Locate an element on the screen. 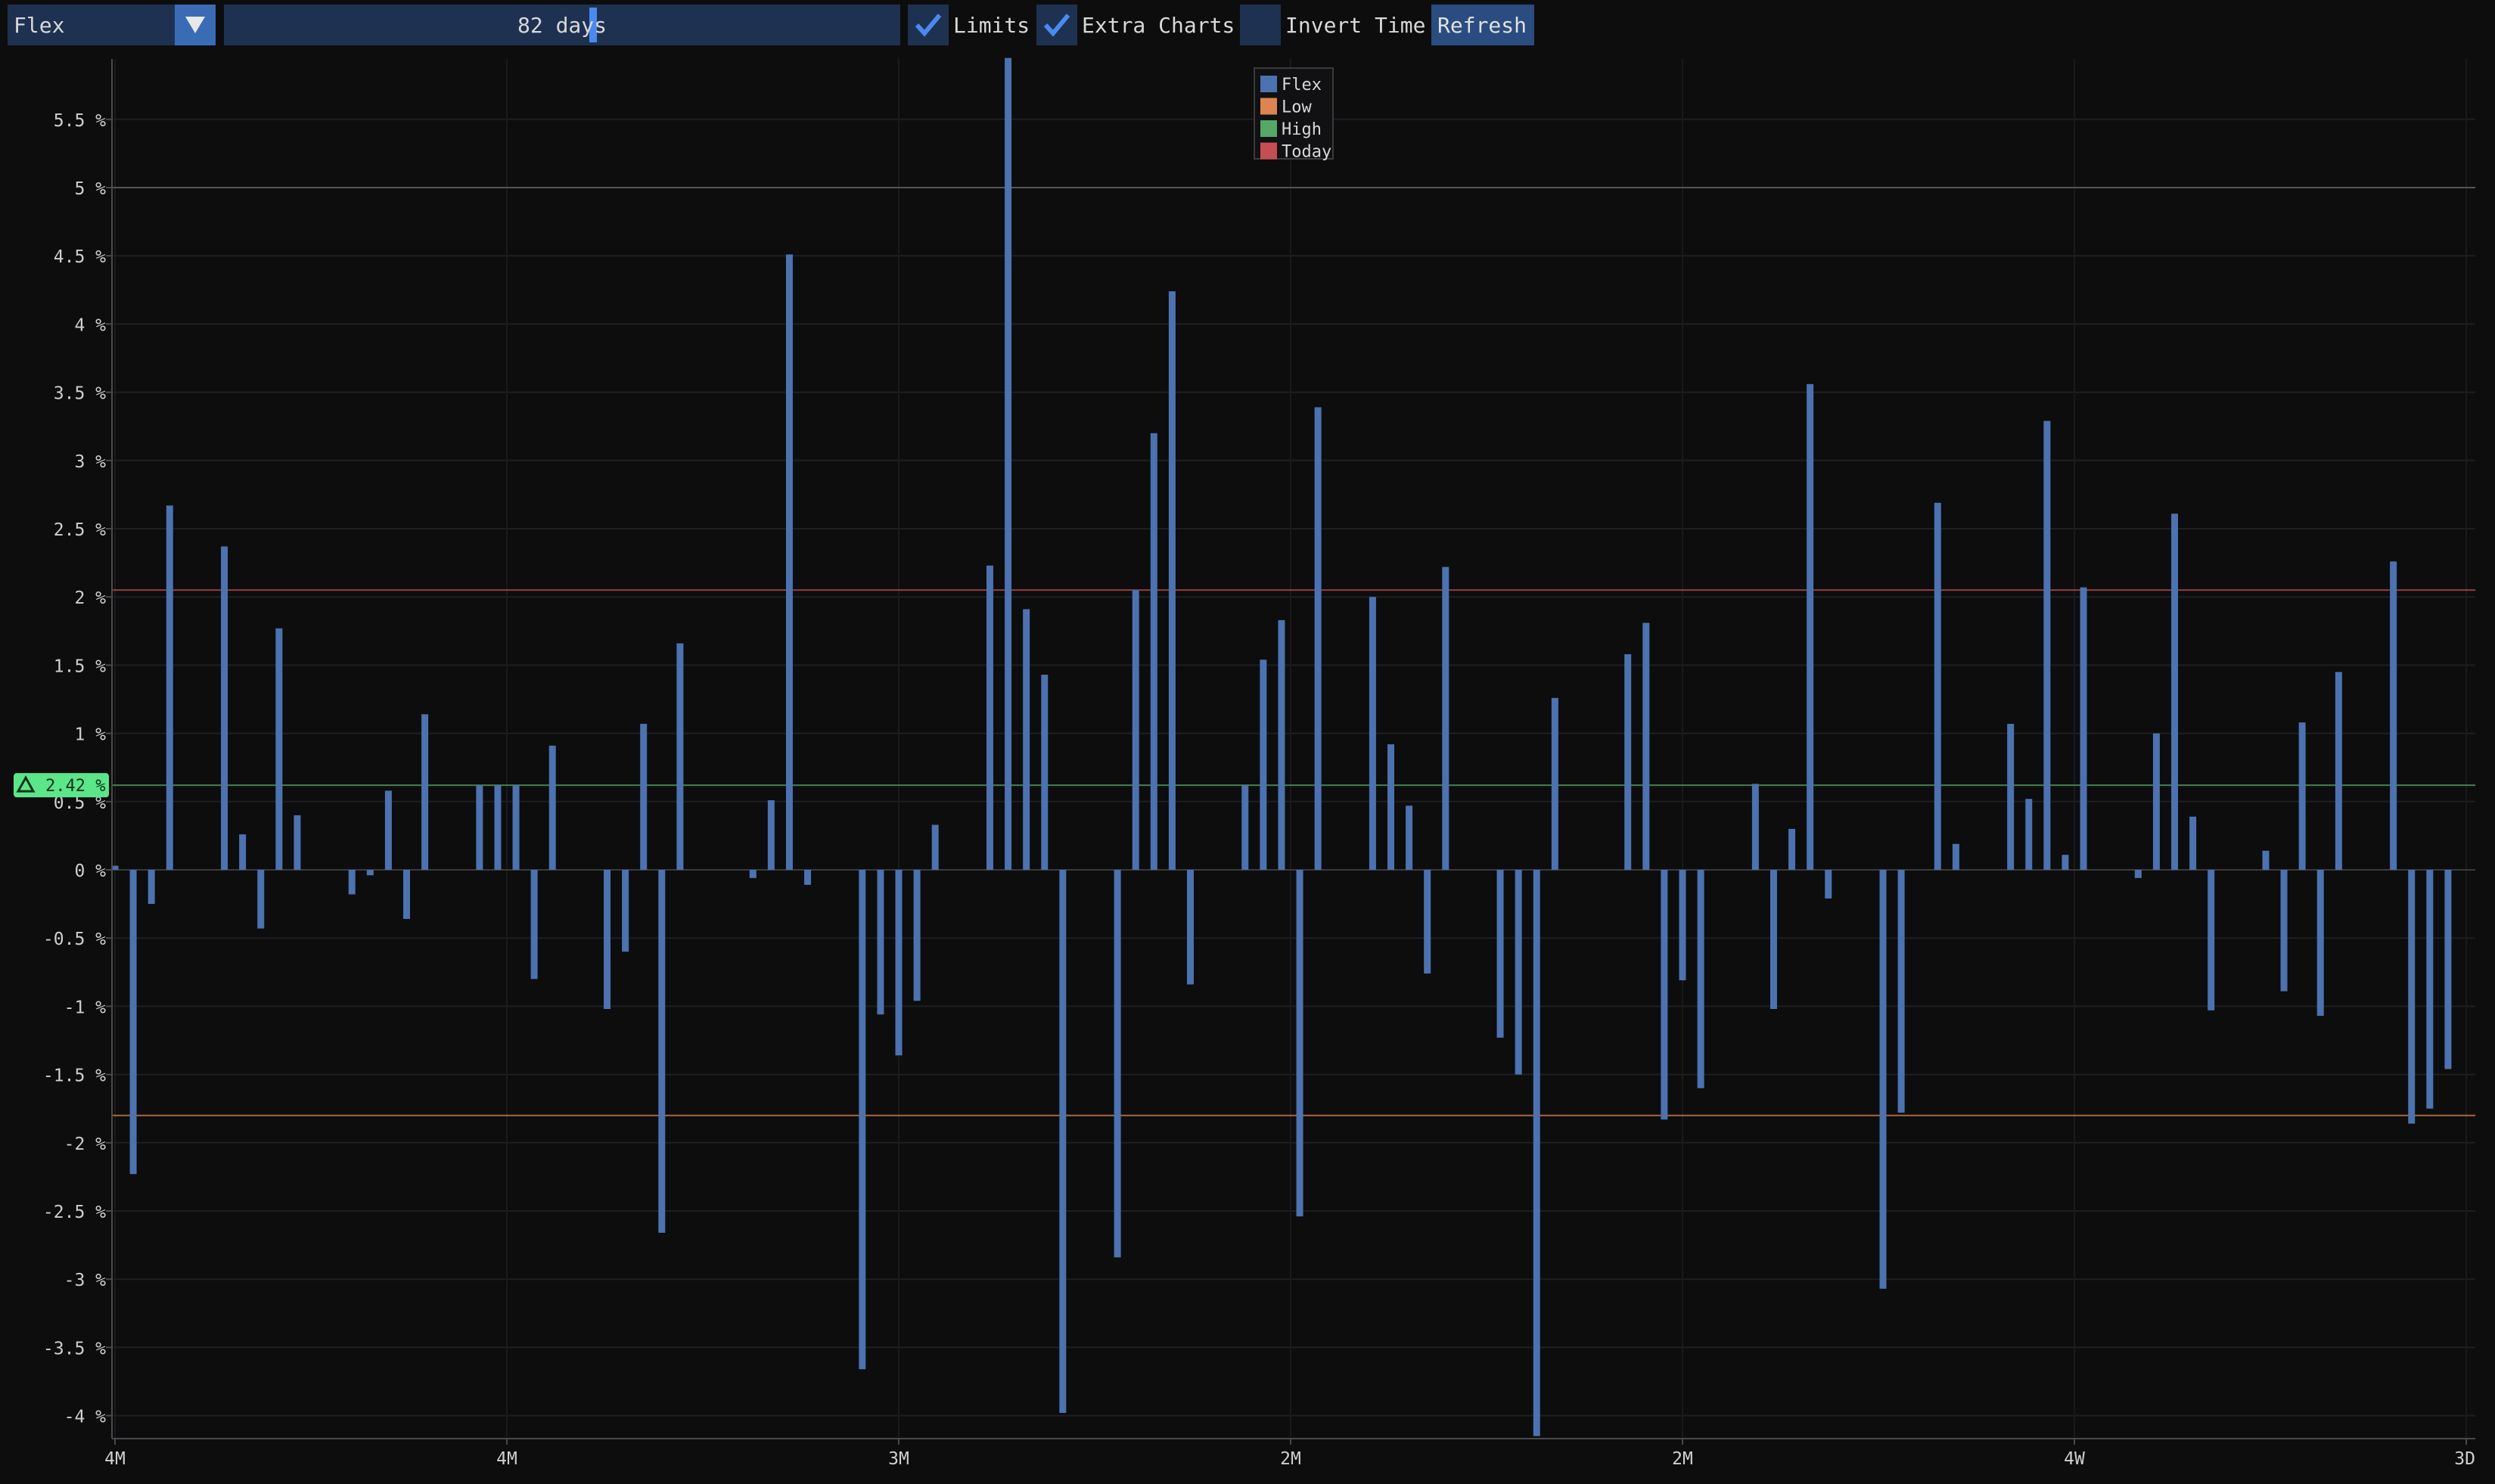 The height and width of the screenshot is (1484, 2495). invert-time-checkbox is located at coordinates (1260, 25).